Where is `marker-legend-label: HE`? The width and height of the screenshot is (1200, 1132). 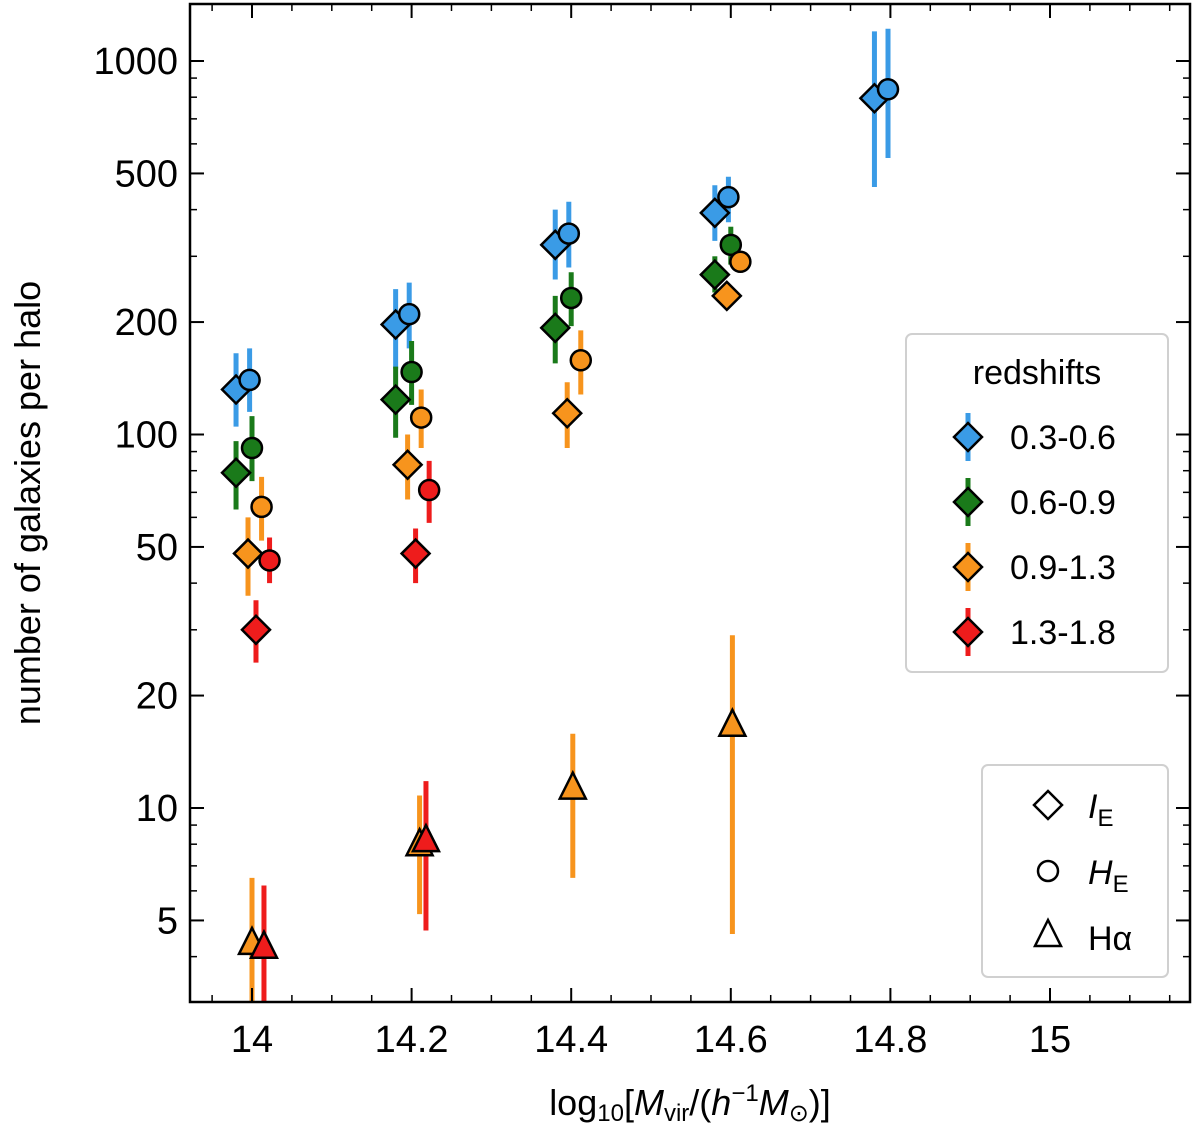
marker-legend-label: HE is located at coordinates (1108, 876).